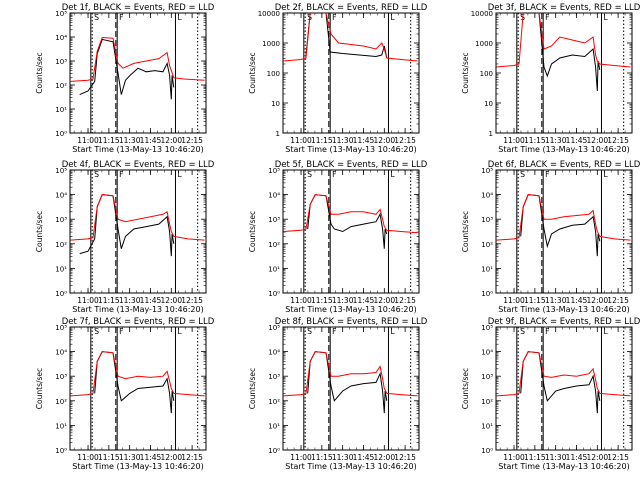 This screenshot has width=640, height=480. What do you see at coordinates (351, 165) in the screenshot?
I see `panel-title: Det 5f, BLACK = Events, RED = LLD` at bounding box center [351, 165].